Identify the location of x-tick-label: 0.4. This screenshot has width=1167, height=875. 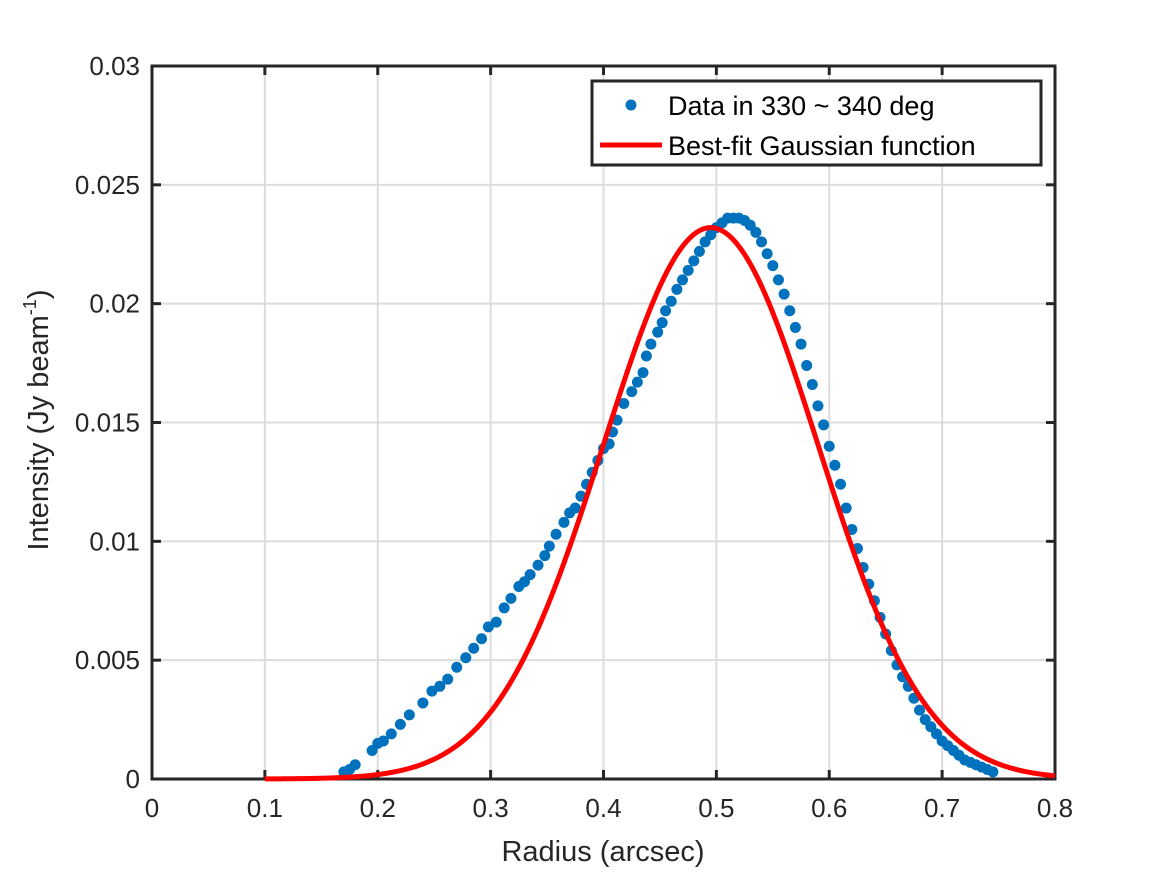
(603, 808).